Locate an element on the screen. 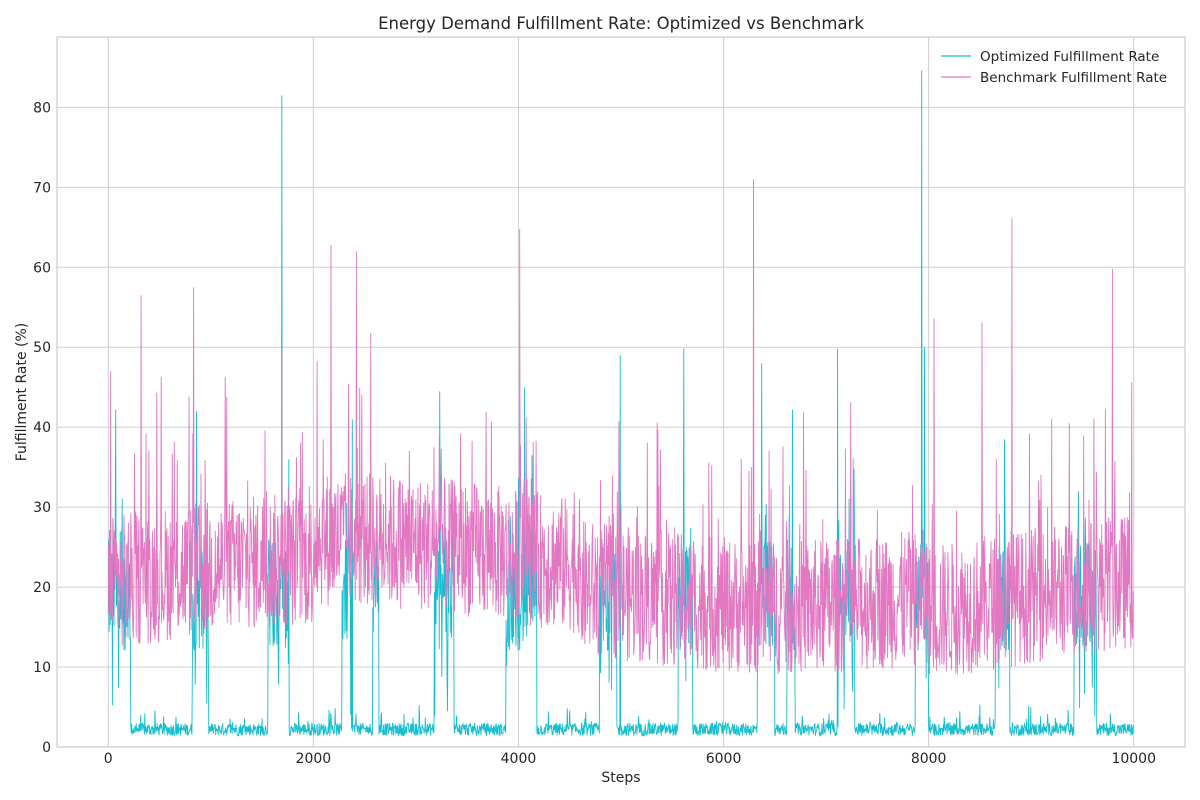 Image resolution: width=1200 pixels, height=800 pixels. y-tick-label: 60 is located at coordinates (42, 268).